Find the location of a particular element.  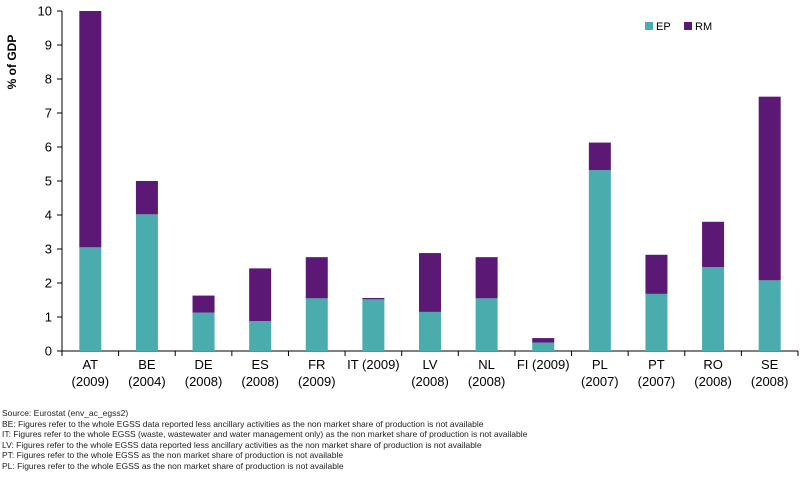

y-tick-label: 10 is located at coordinates (45, 11).